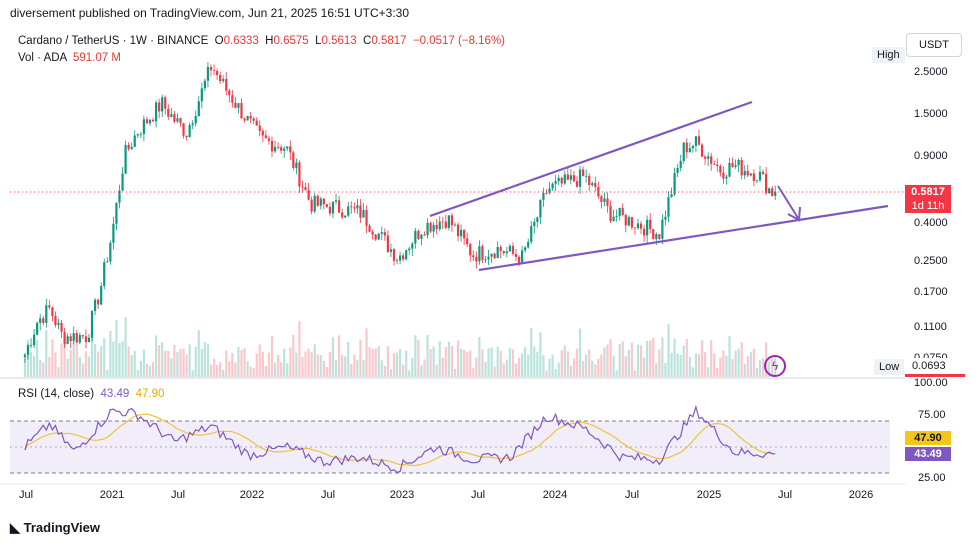 The image size is (980, 546). I want to click on x-tick-2023: 2023, so click(402, 495).